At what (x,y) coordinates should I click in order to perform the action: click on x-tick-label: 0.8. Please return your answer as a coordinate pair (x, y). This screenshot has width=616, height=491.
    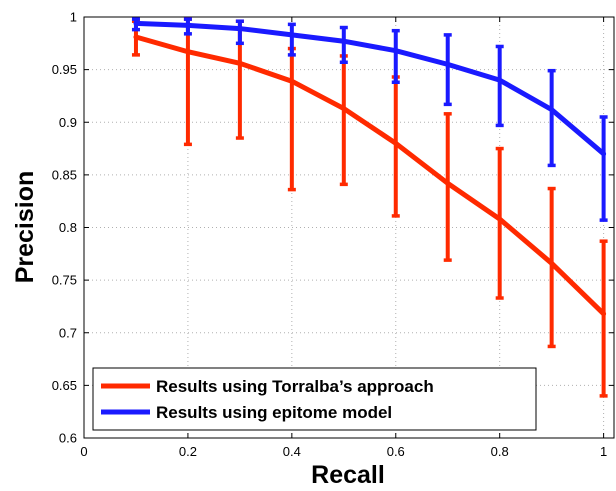
    Looking at the image, I should click on (500, 451).